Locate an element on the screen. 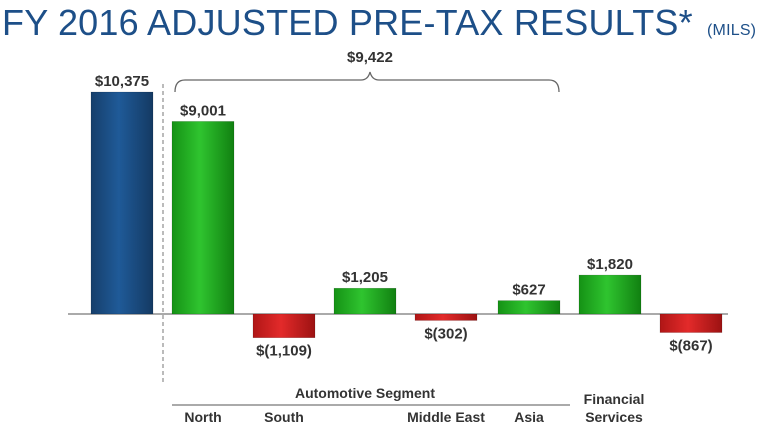 This screenshot has width=764, height=432. chart-title: FY 2016 ADJUSTED PRE-TAX RESULTS* (MILS) is located at coordinates (379, 23).